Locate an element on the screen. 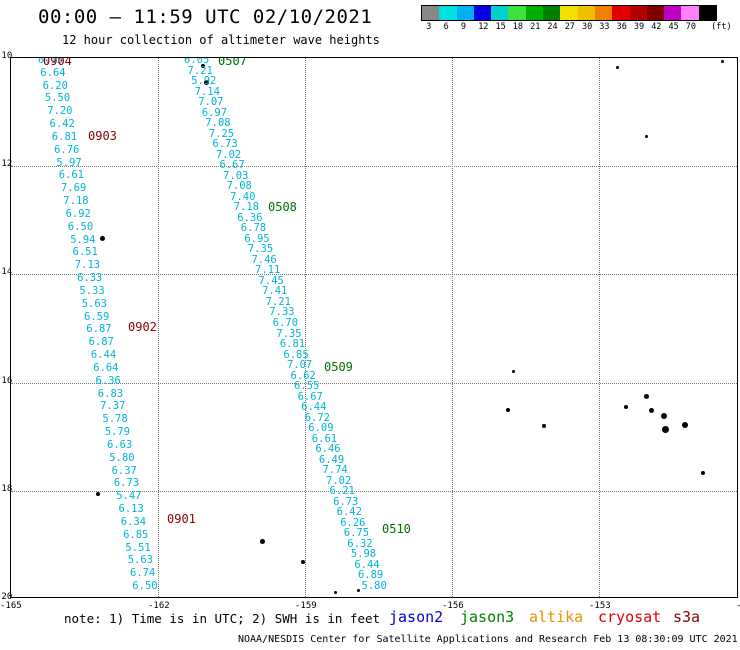  legend-tick-label: 9 is located at coordinates (463, 27).